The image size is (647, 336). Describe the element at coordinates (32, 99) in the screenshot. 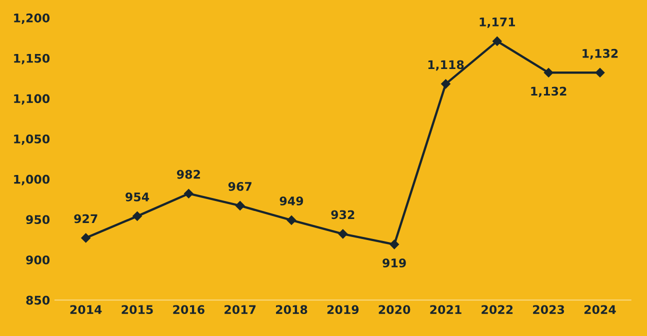

I see `y-tick-label: 1,100` at that location.